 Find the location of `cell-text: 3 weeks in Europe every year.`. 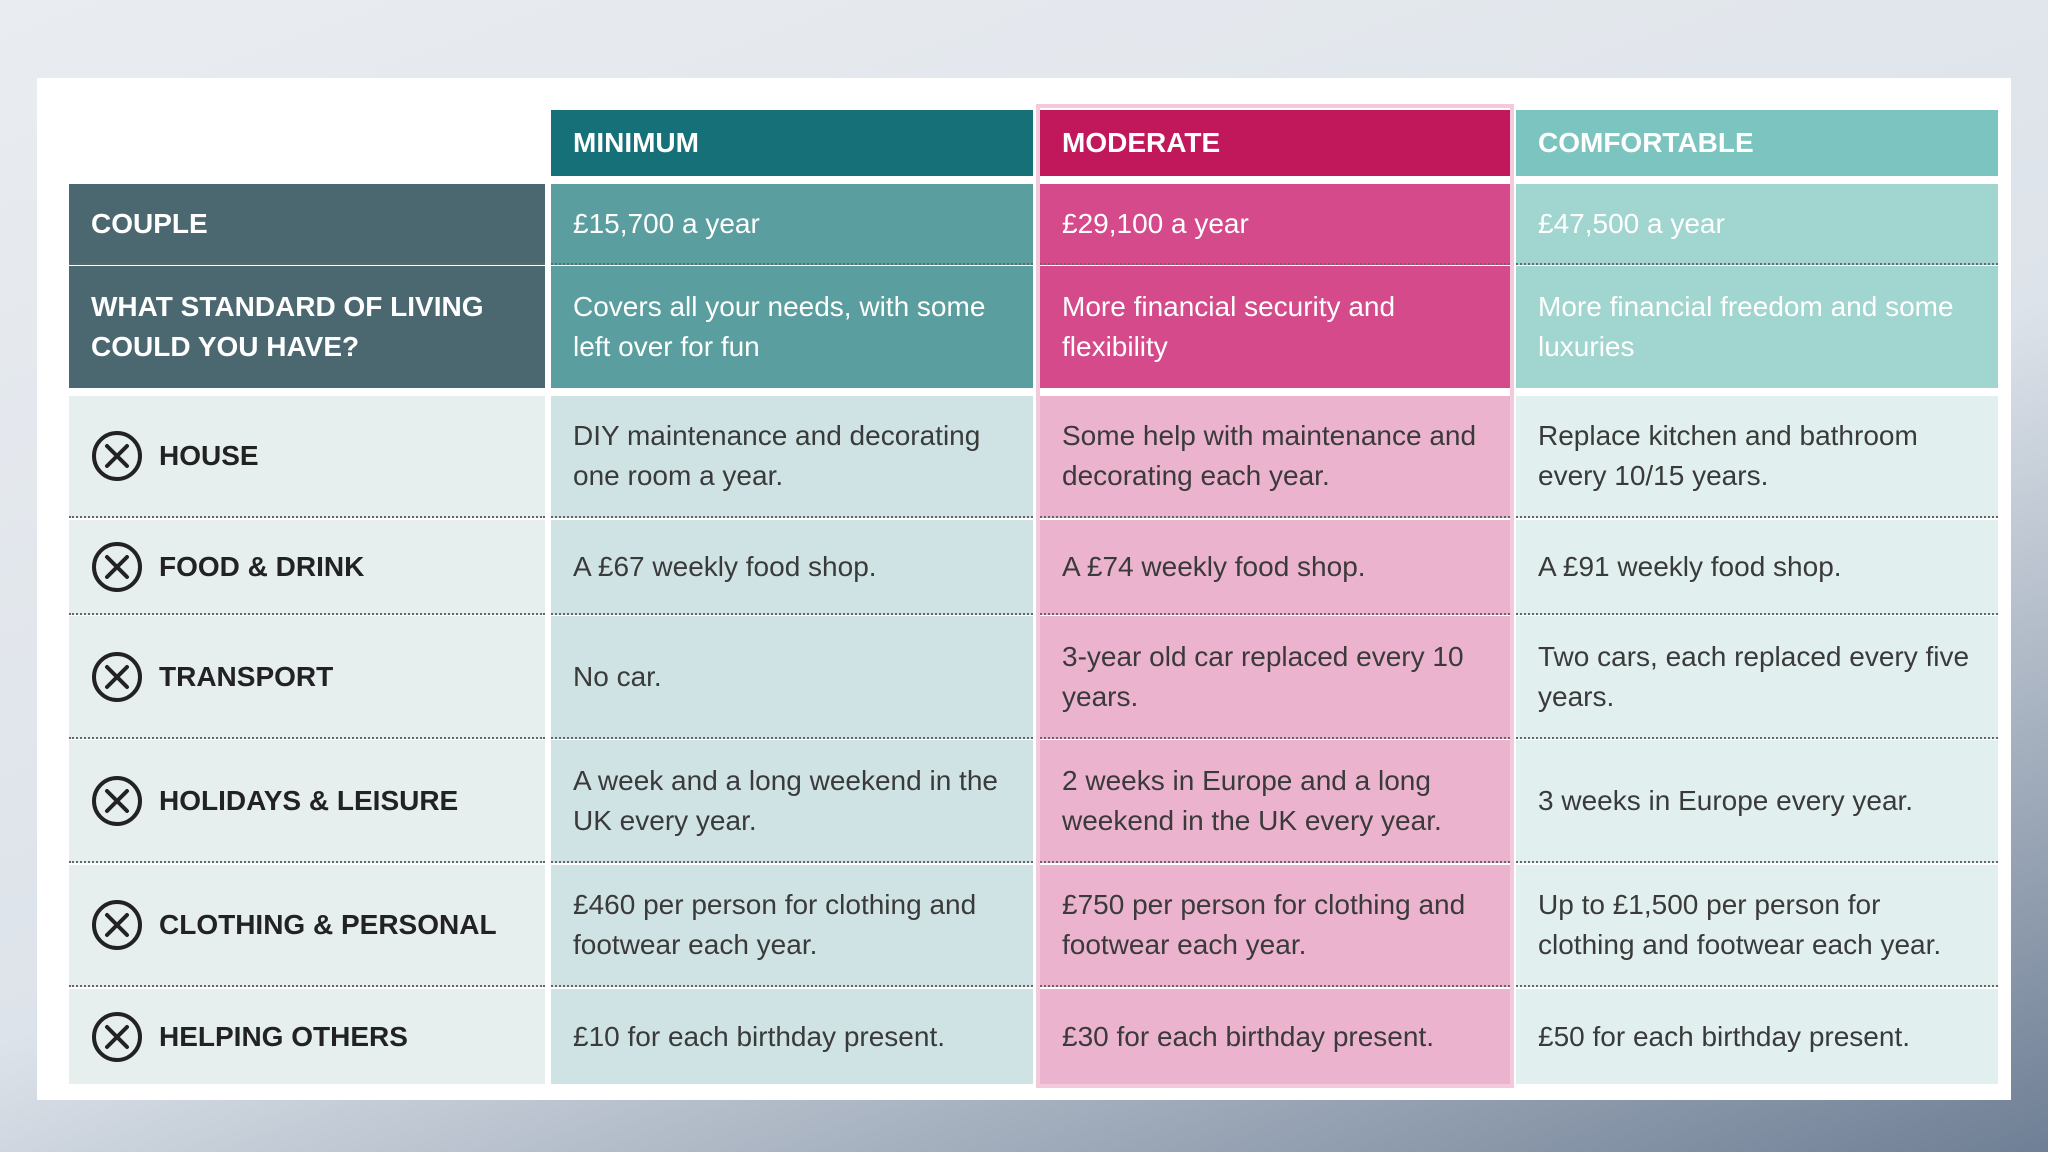

cell-text: 3 weeks in Europe every year. is located at coordinates (1726, 800).